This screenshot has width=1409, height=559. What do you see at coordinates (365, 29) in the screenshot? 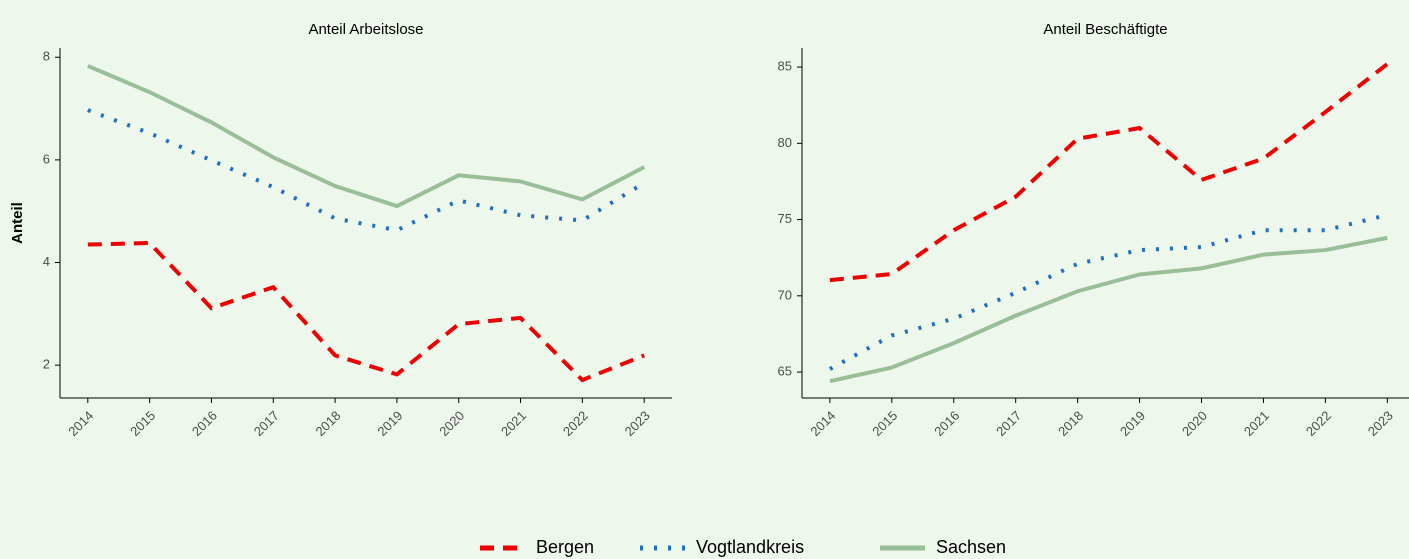
I see `panel-title: Anteil Arbeitslose` at bounding box center [365, 29].